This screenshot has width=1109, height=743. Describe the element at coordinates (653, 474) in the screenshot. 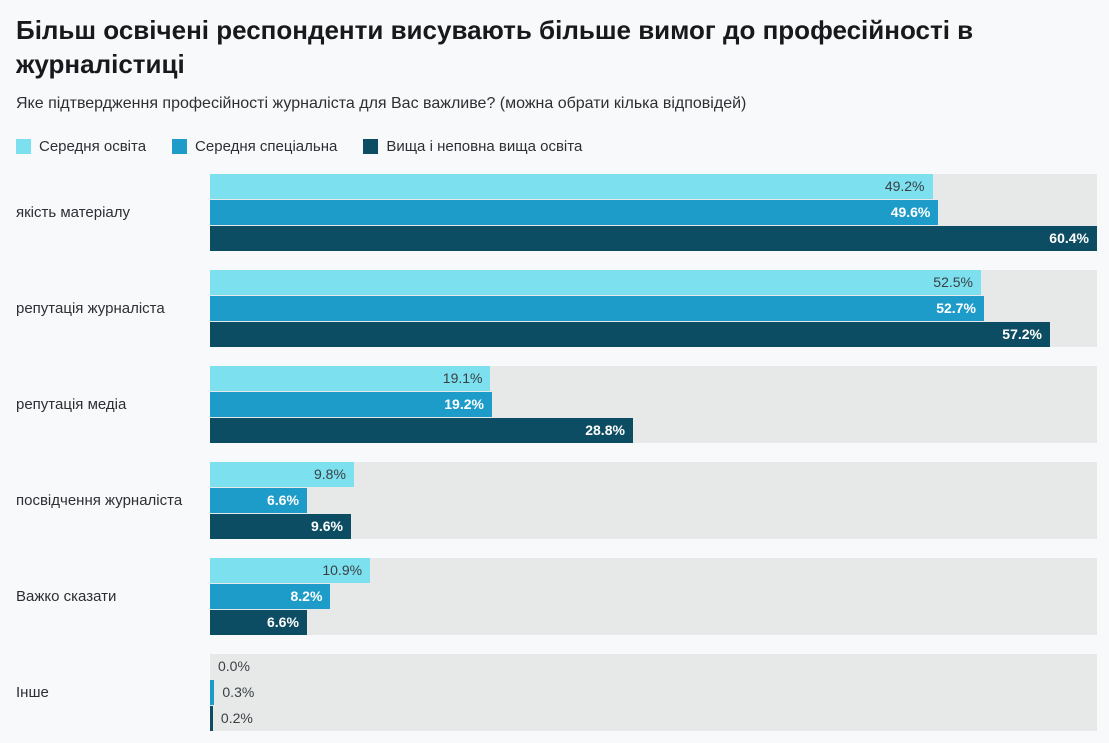

I see `bar-row: 9.8%` at that location.